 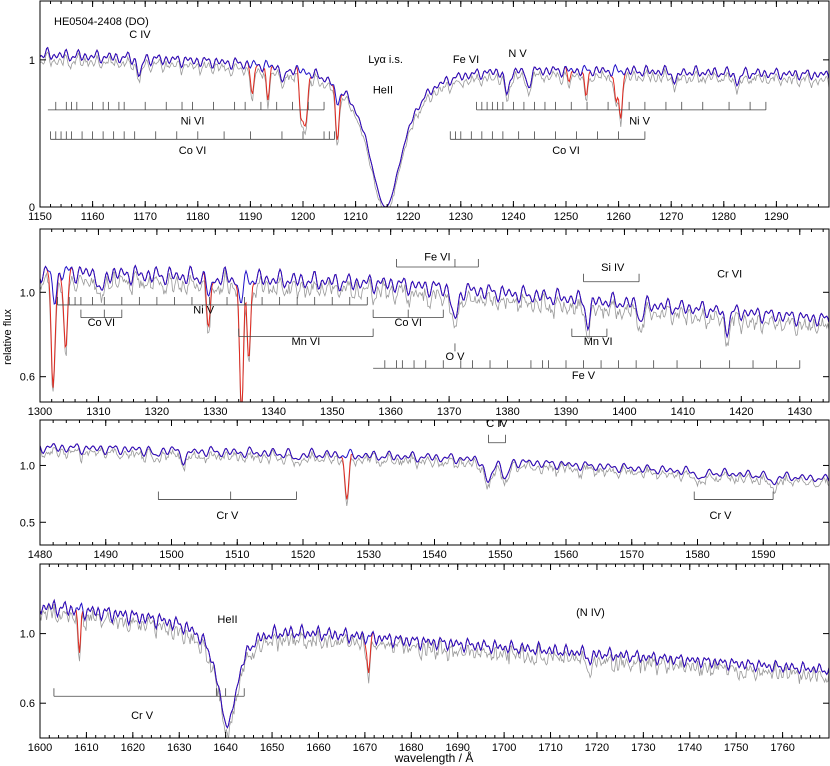 I want to click on line-ids: C IV Cr V Cr V, so click(x=465, y=470).